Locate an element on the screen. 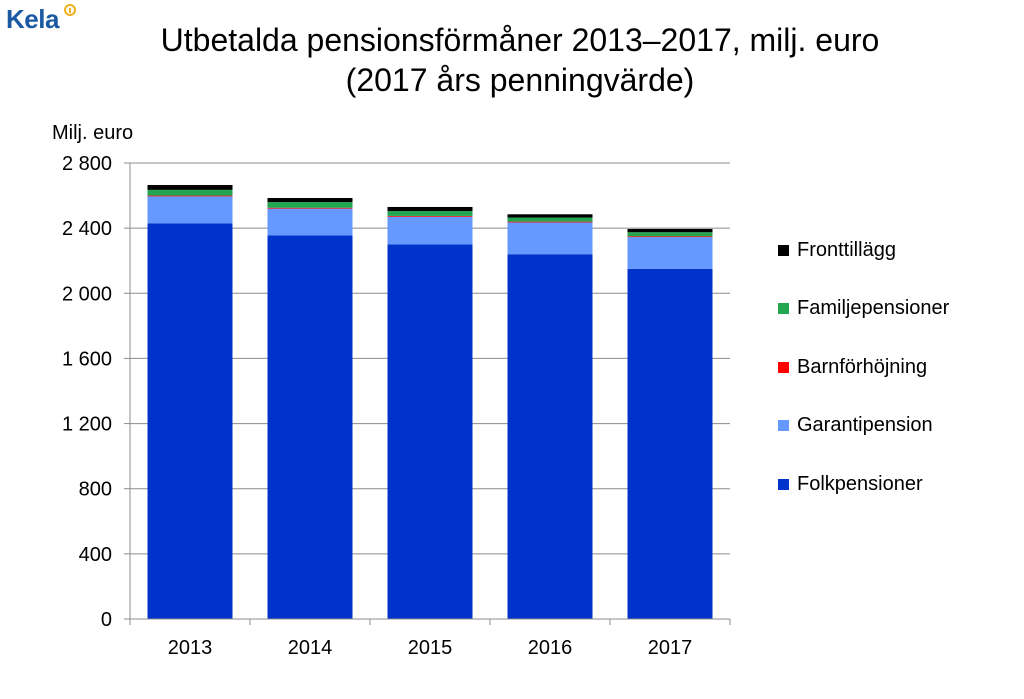 Image resolution: width=1024 pixels, height=699 pixels. logo-text: Kela is located at coordinates (32, 19).